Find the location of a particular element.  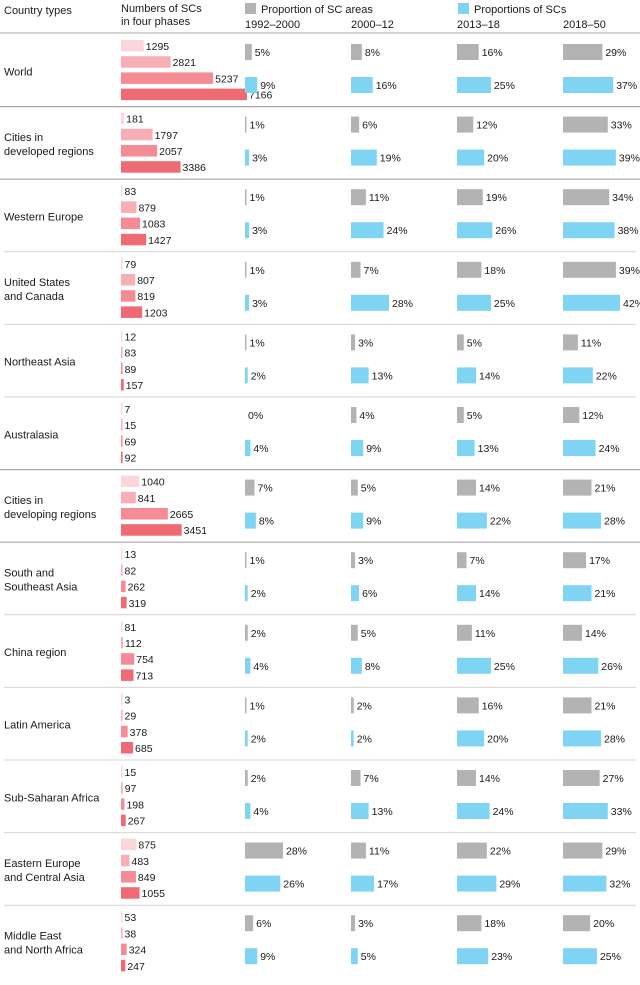

sc-proportion-label: 32% is located at coordinates (619, 885).